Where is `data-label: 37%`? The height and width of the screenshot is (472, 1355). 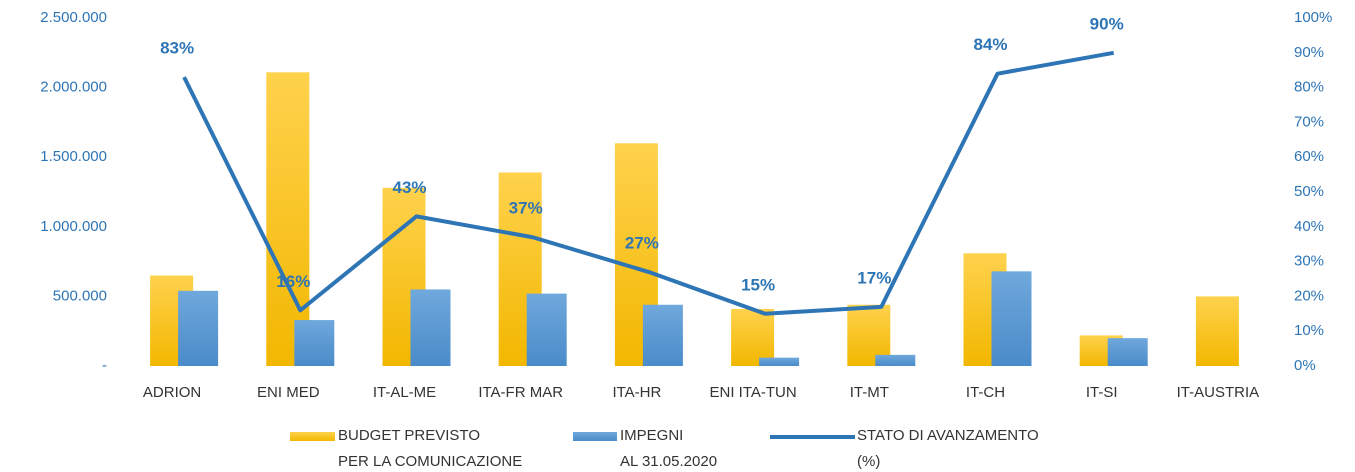
data-label: 37% is located at coordinates (526, 208).